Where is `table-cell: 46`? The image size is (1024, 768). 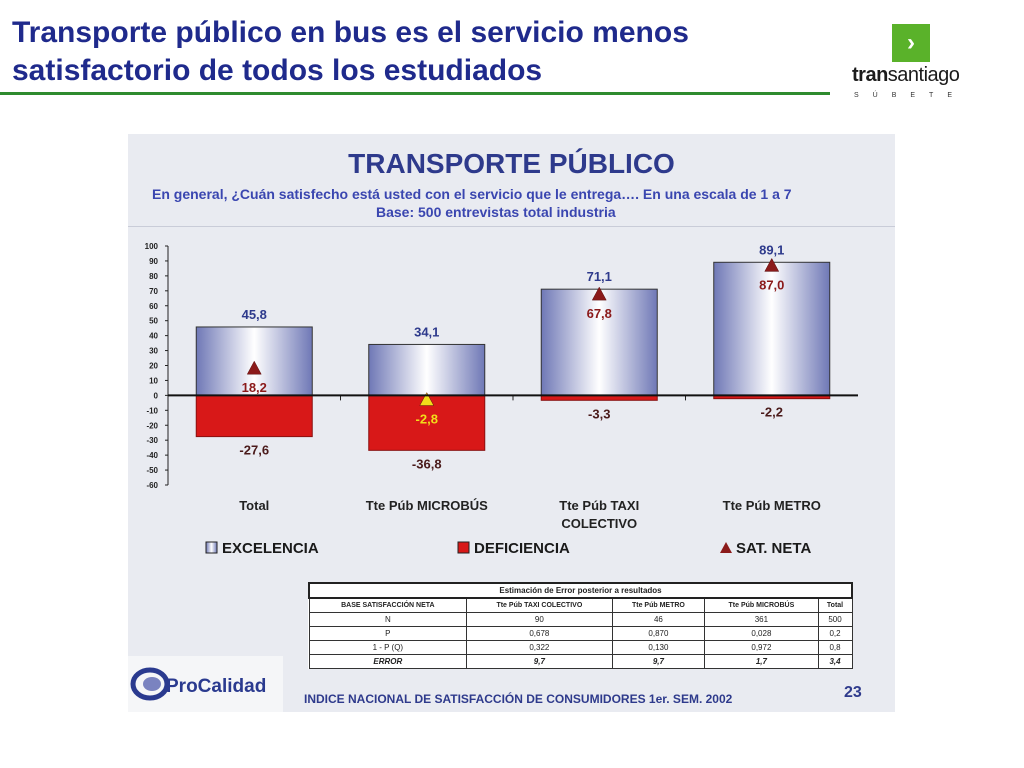
table-cell: 46 is located at coordinates (658, 619).